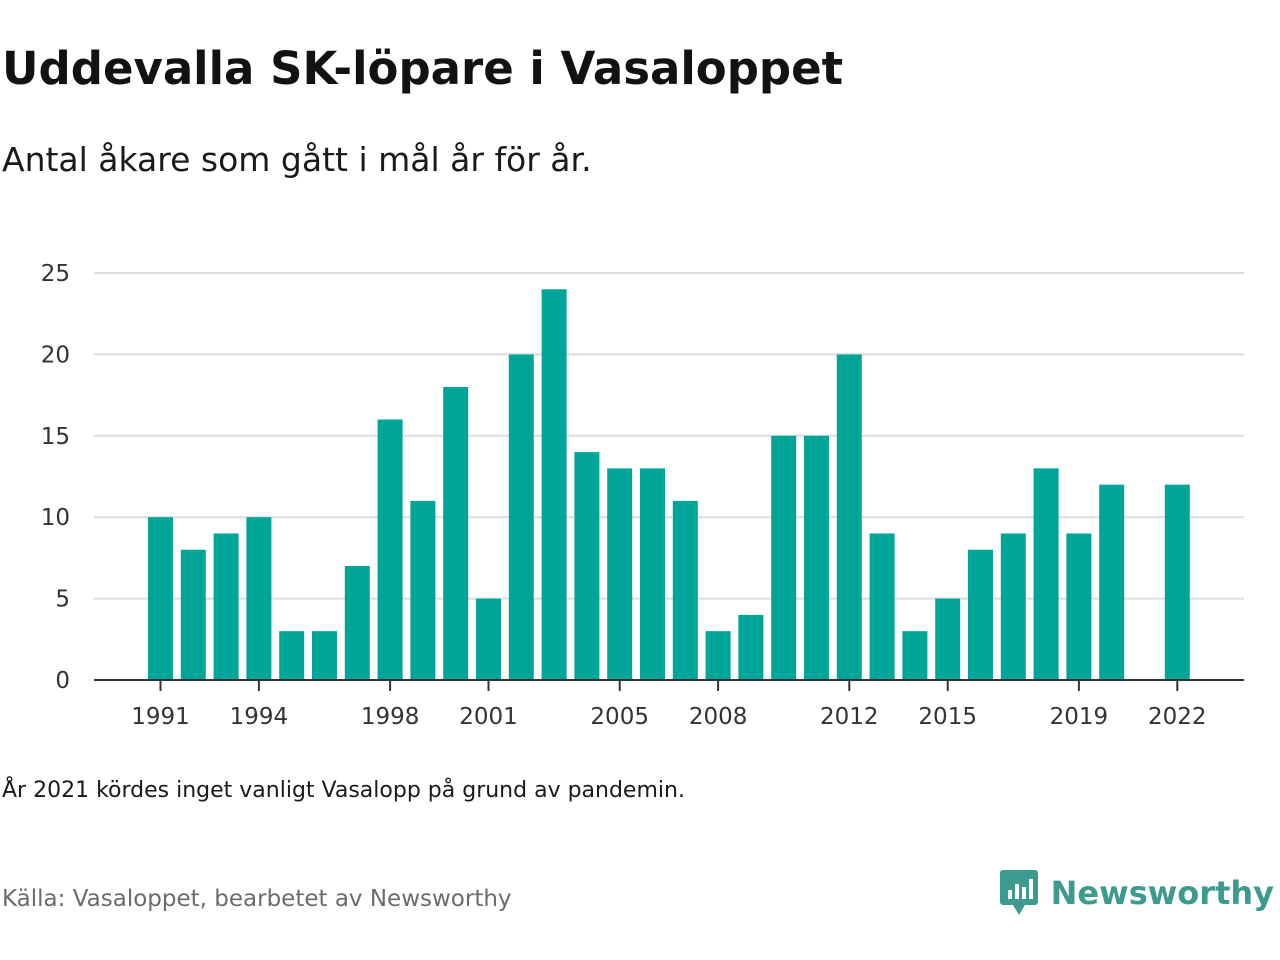 This screenshot has width=1280, height=960. Describe the element at coordinates (849, 517) in the screenshot. I see `bar-2012` at that location.